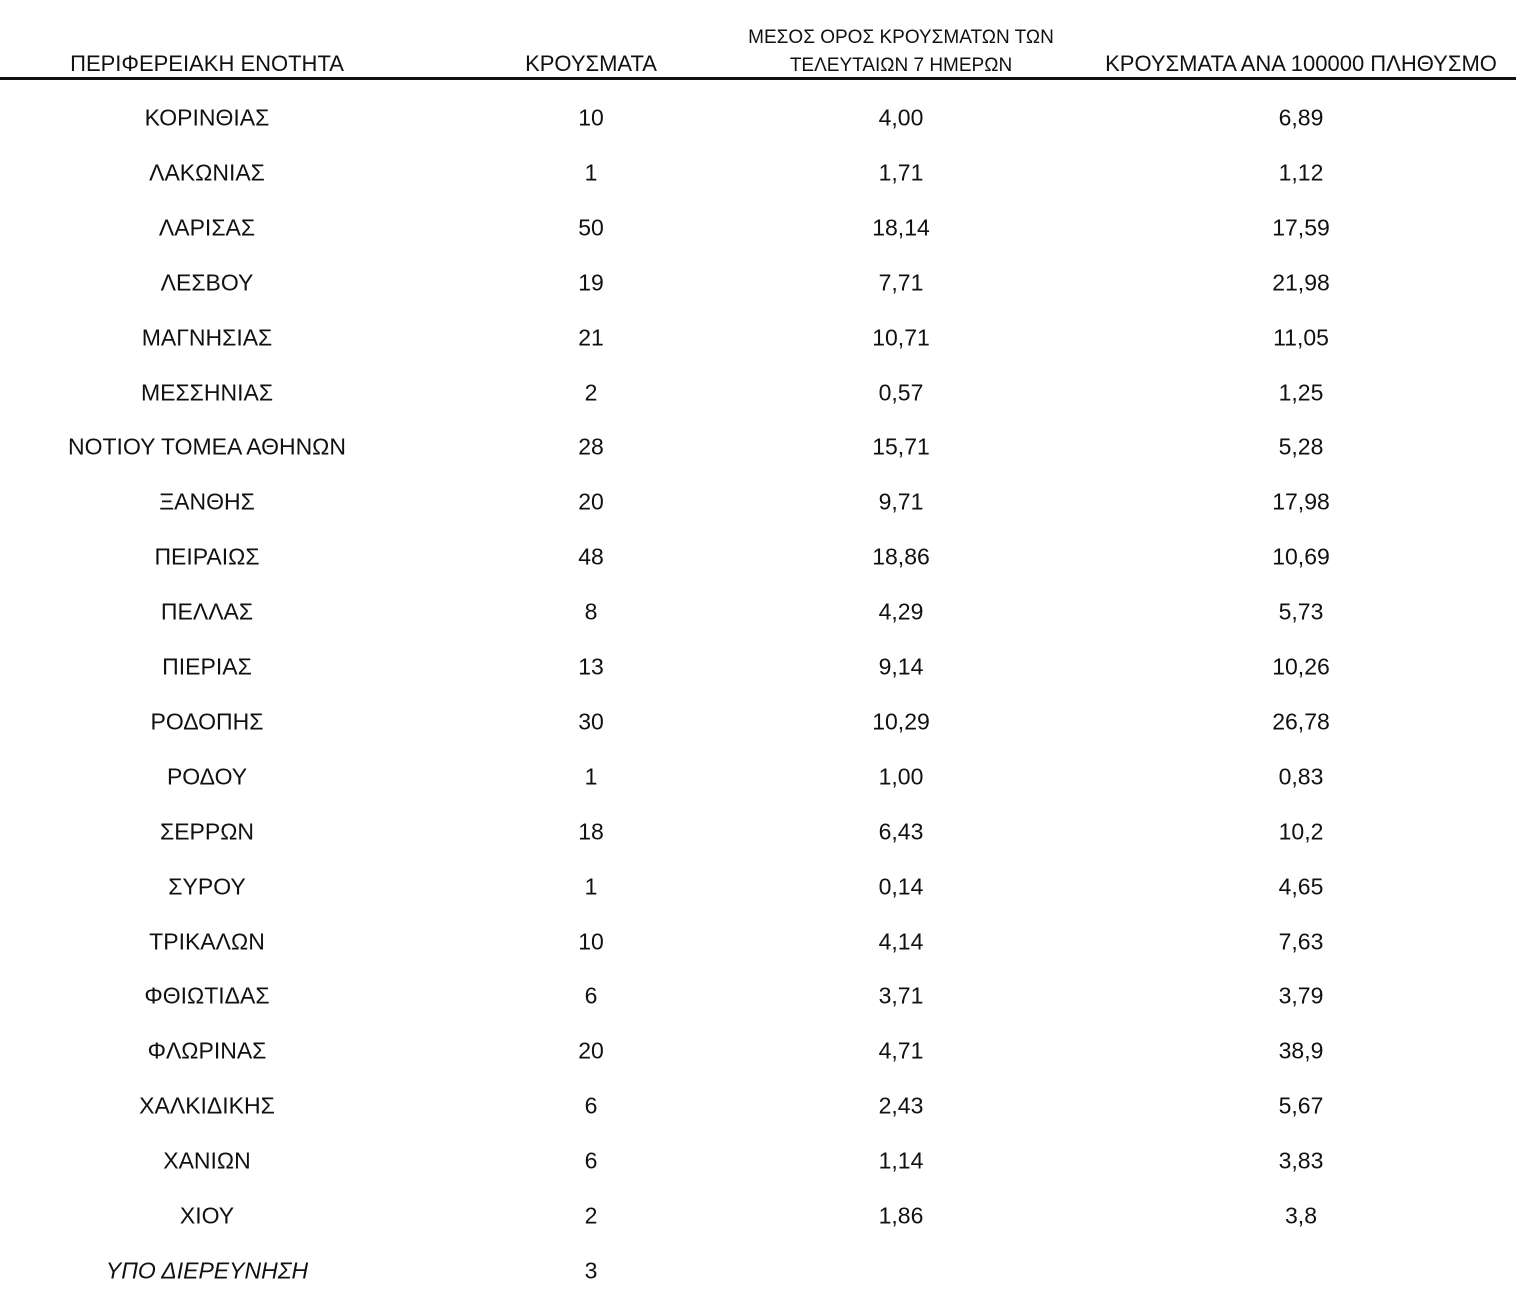 This screenshot has height=1316, width=1536. I want to click on cell-value: 28, so click(591, 446).